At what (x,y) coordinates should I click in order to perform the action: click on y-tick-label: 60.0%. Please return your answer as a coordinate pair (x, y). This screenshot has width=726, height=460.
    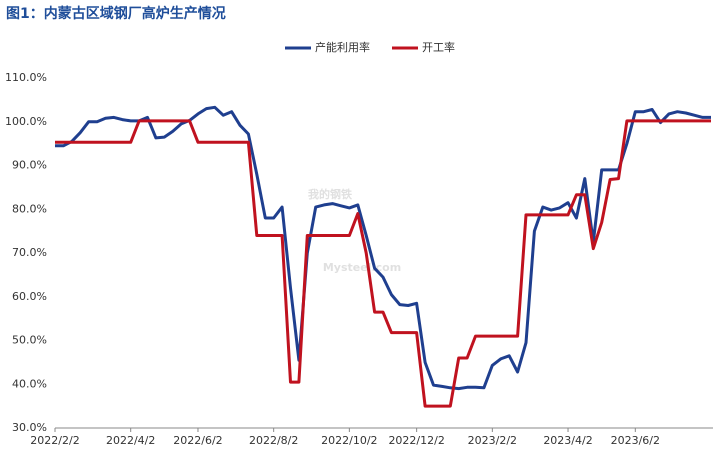
    Looking at the image, I should click on (29, 296).